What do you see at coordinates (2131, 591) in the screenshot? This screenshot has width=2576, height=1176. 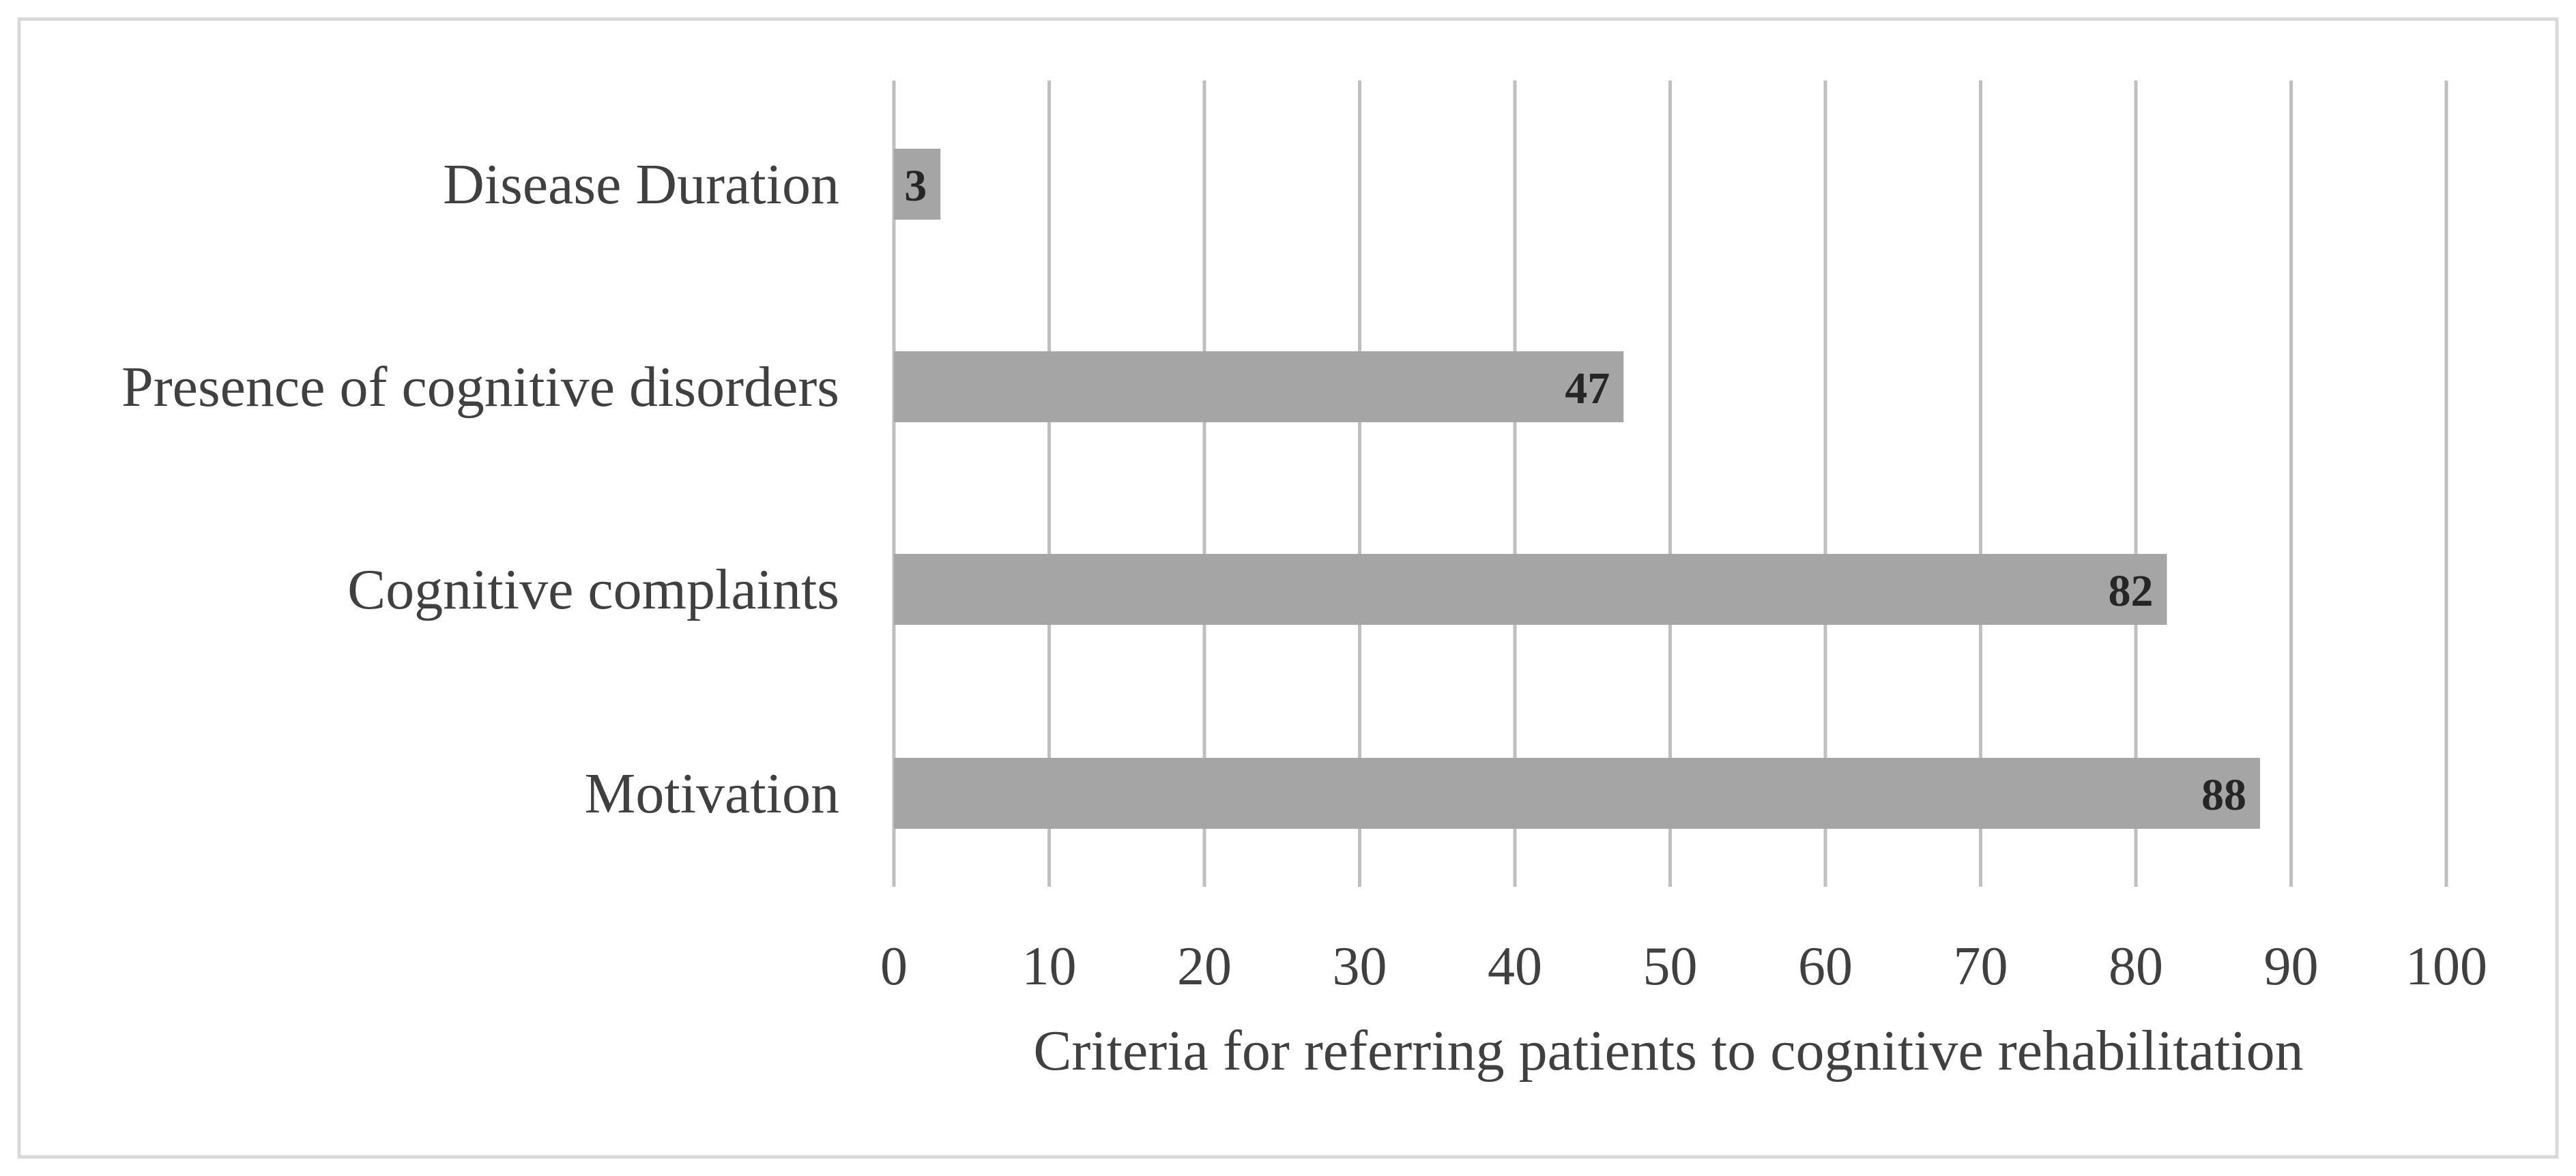 I see `data-label: 82` at bounding box center [2131, 591].